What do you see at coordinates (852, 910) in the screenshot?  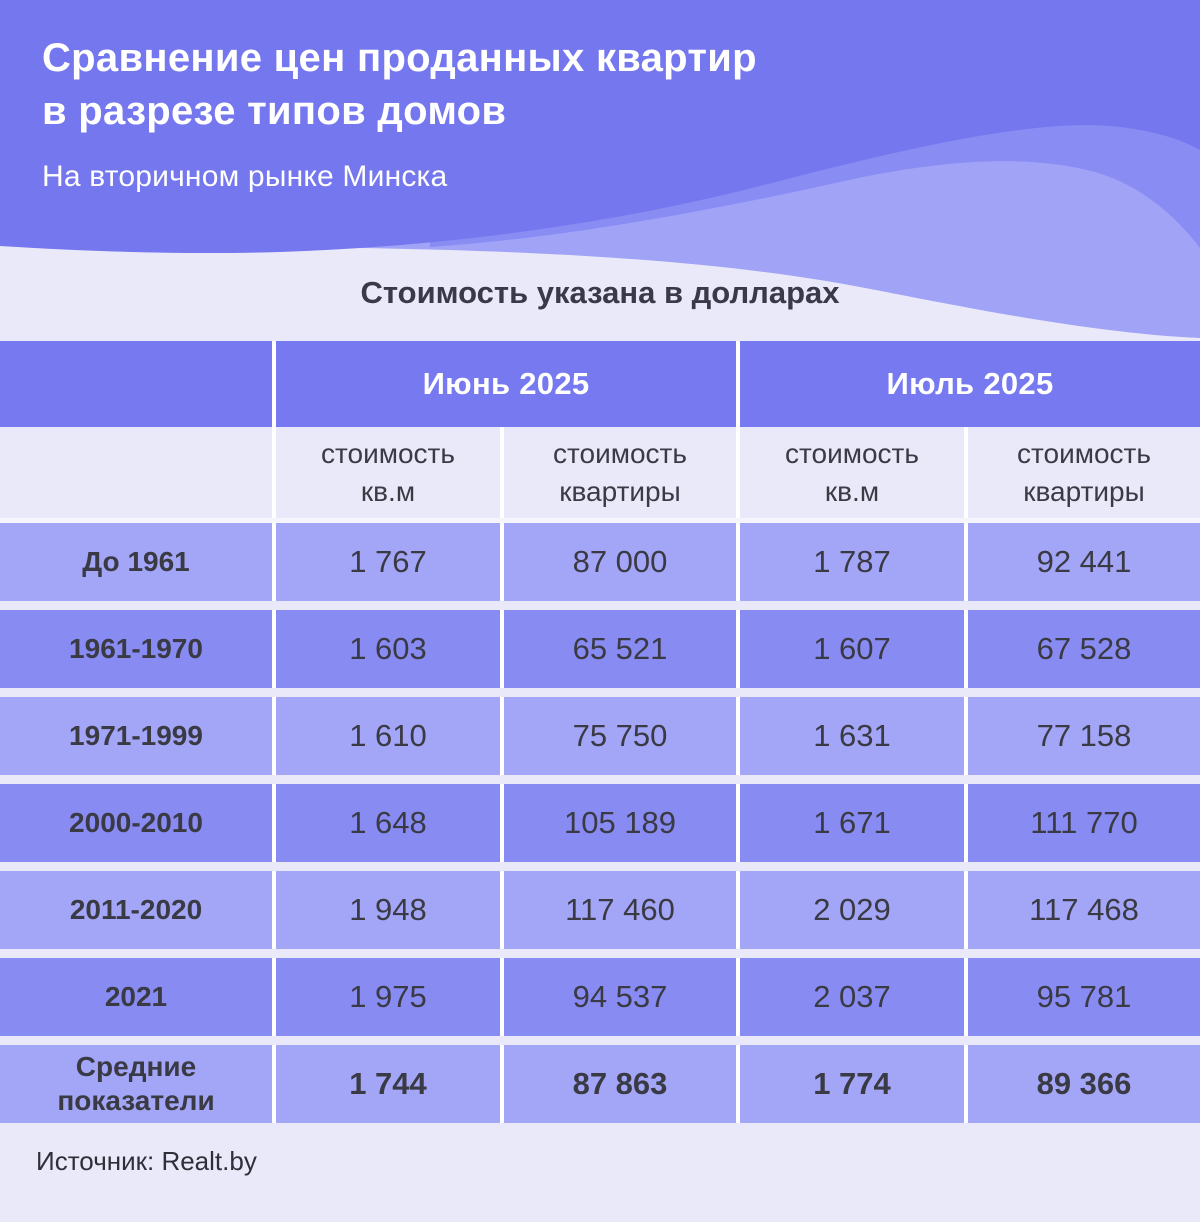 I see `cell-value: 2 029` at bounding box center [852, 910].